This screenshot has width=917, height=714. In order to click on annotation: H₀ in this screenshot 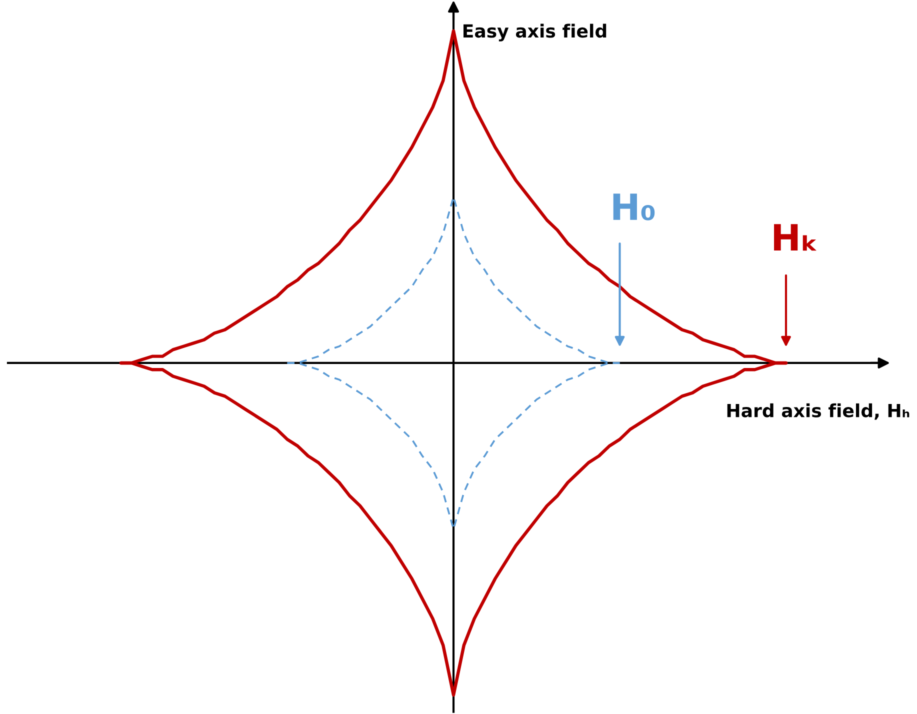, I will do `click(634, 207)`.